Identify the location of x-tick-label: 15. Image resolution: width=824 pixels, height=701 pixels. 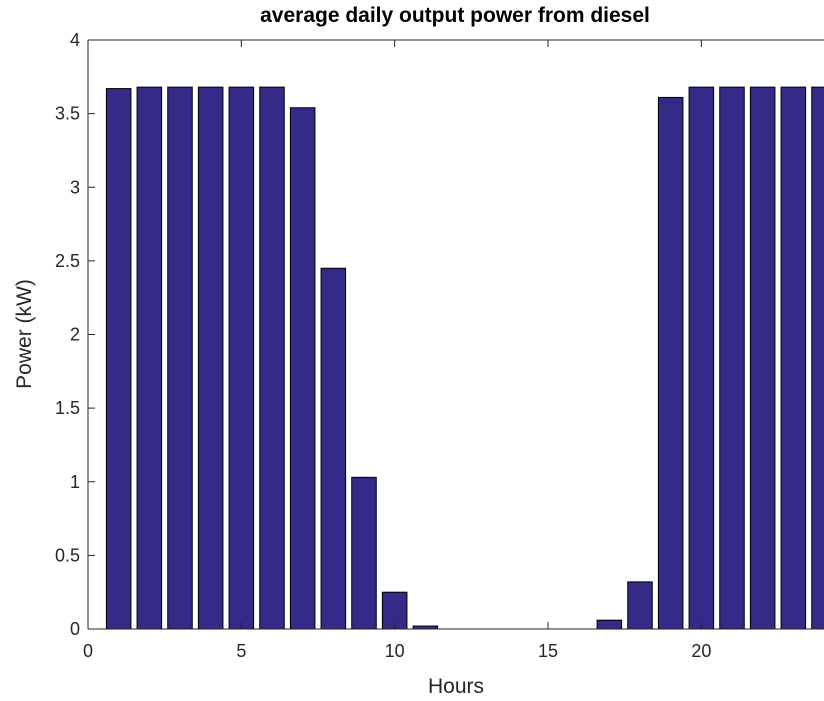
(548, 651).